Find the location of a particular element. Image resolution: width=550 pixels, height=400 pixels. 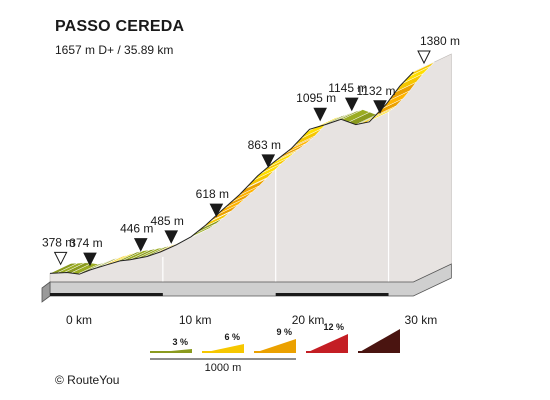

km-tick-label: 0 km is located at coordinates (79, 320).